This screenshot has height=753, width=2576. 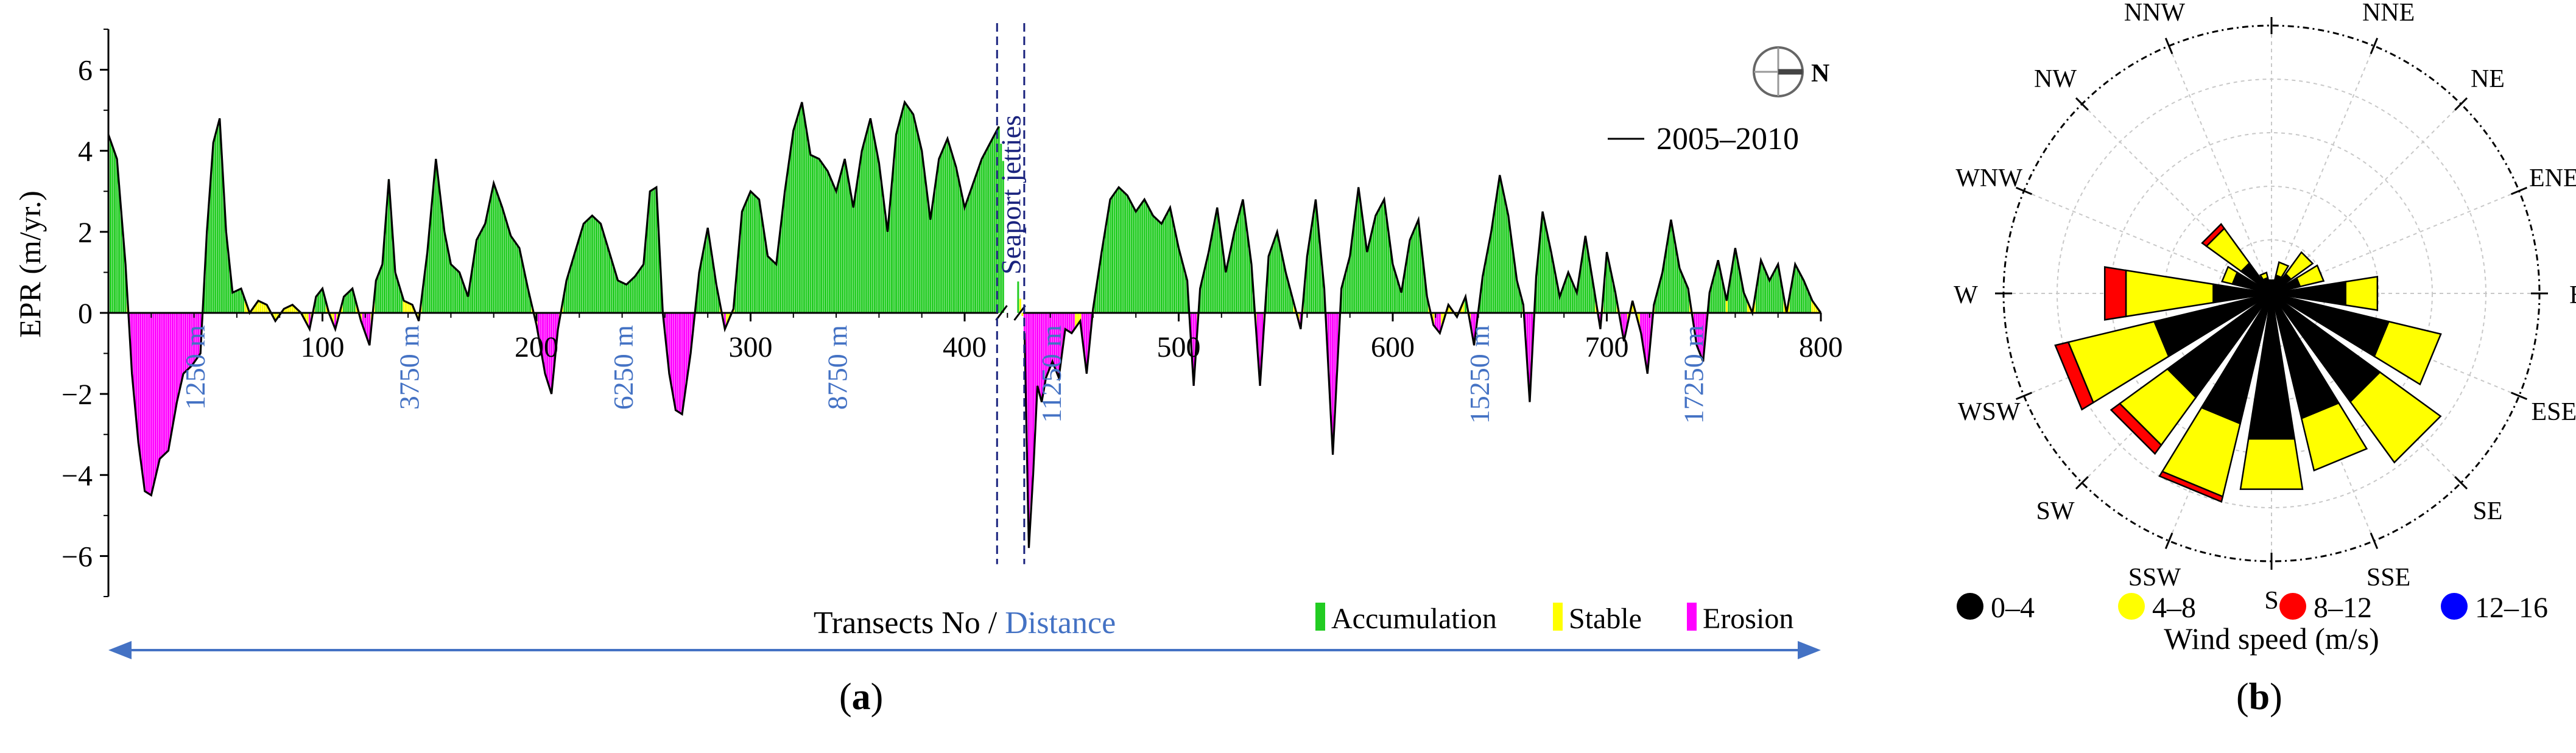 What do you see at coordinates (1989, 412) in the screenshot?
I see `direction-label-wsw: WSW` at bounding box center [1989, 412].